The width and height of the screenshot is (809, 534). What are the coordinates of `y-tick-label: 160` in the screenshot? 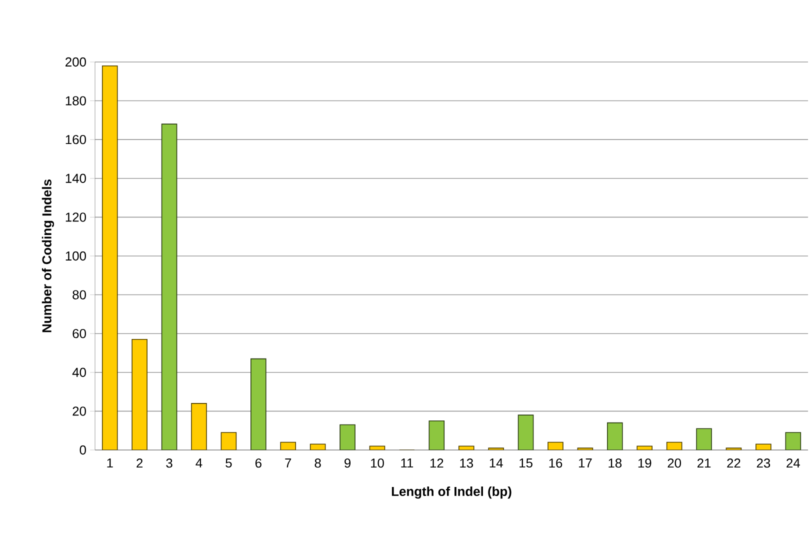 It's located at (76, 139).